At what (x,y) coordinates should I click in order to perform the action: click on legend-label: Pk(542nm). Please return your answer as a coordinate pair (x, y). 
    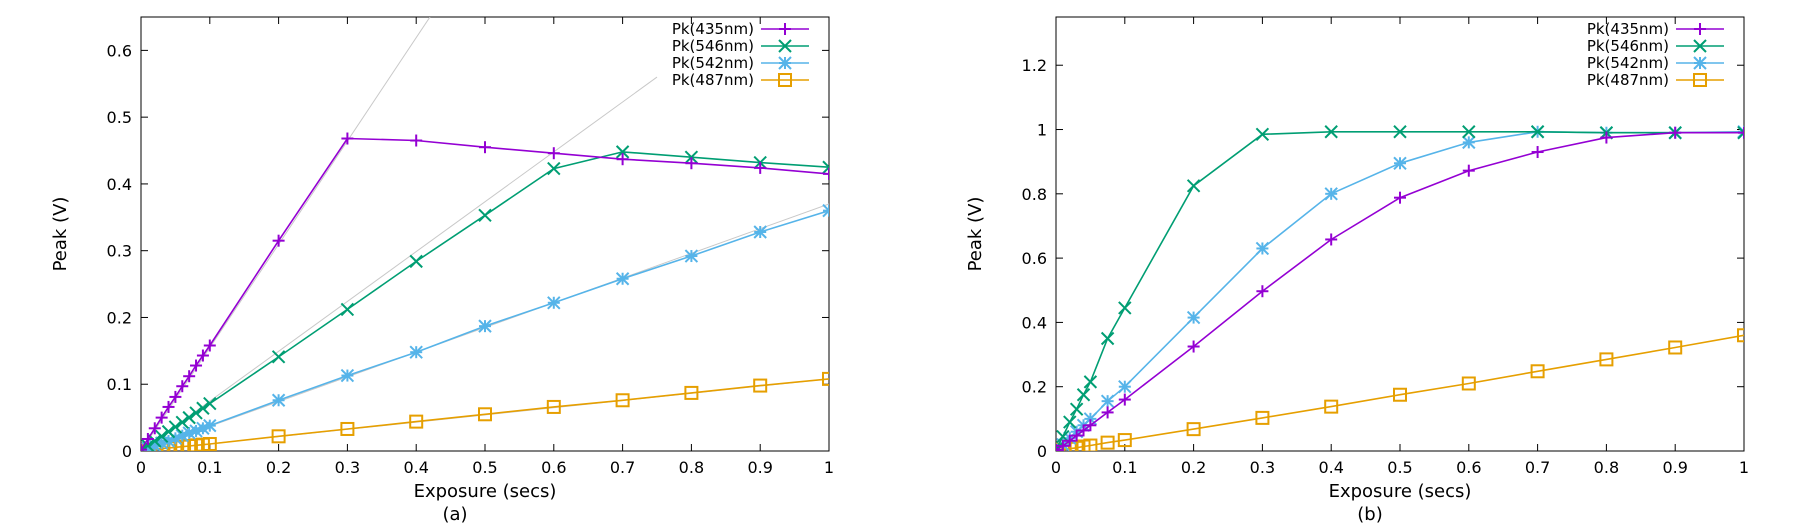
    Looking at the image, I should click on (713, 63).